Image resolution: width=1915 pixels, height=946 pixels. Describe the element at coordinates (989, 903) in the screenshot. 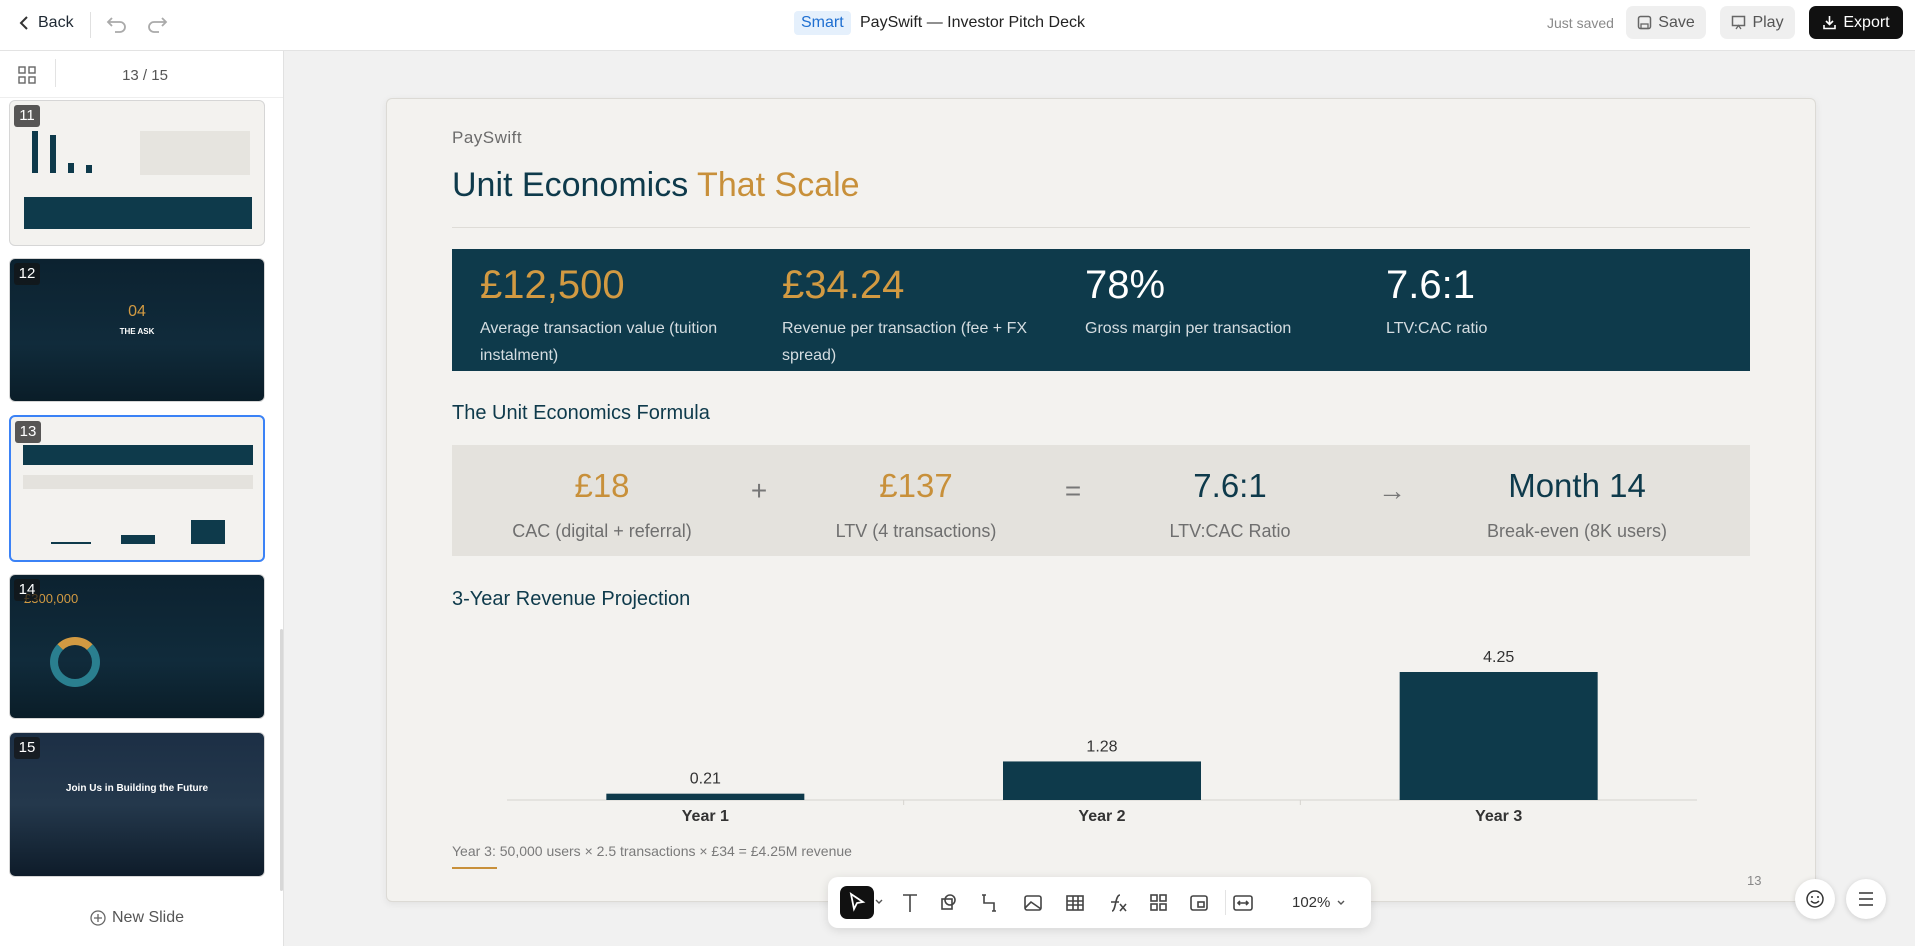

I see `connector-tool` at that location.